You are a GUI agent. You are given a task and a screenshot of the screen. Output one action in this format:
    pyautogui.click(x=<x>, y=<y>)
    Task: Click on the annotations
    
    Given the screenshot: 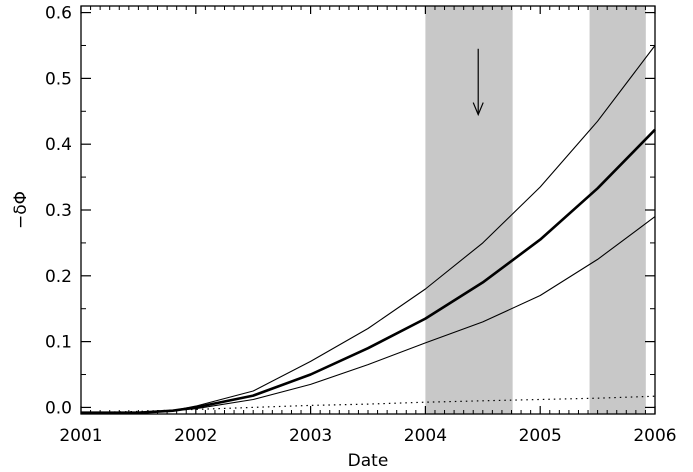 What is the action you would take?
    pyautogui.click(x=478, y=82)
    